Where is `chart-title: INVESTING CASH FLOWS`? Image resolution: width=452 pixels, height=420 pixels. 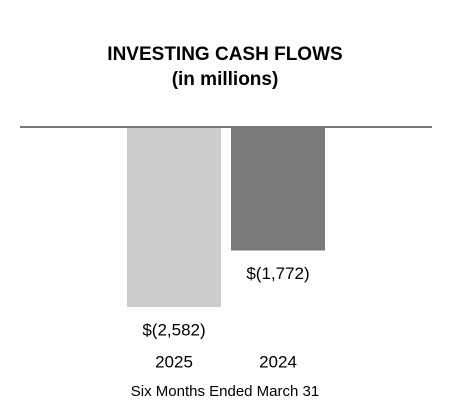
chart-title: INVESTING CASH FLOWS is located at coordinates (224, 54).